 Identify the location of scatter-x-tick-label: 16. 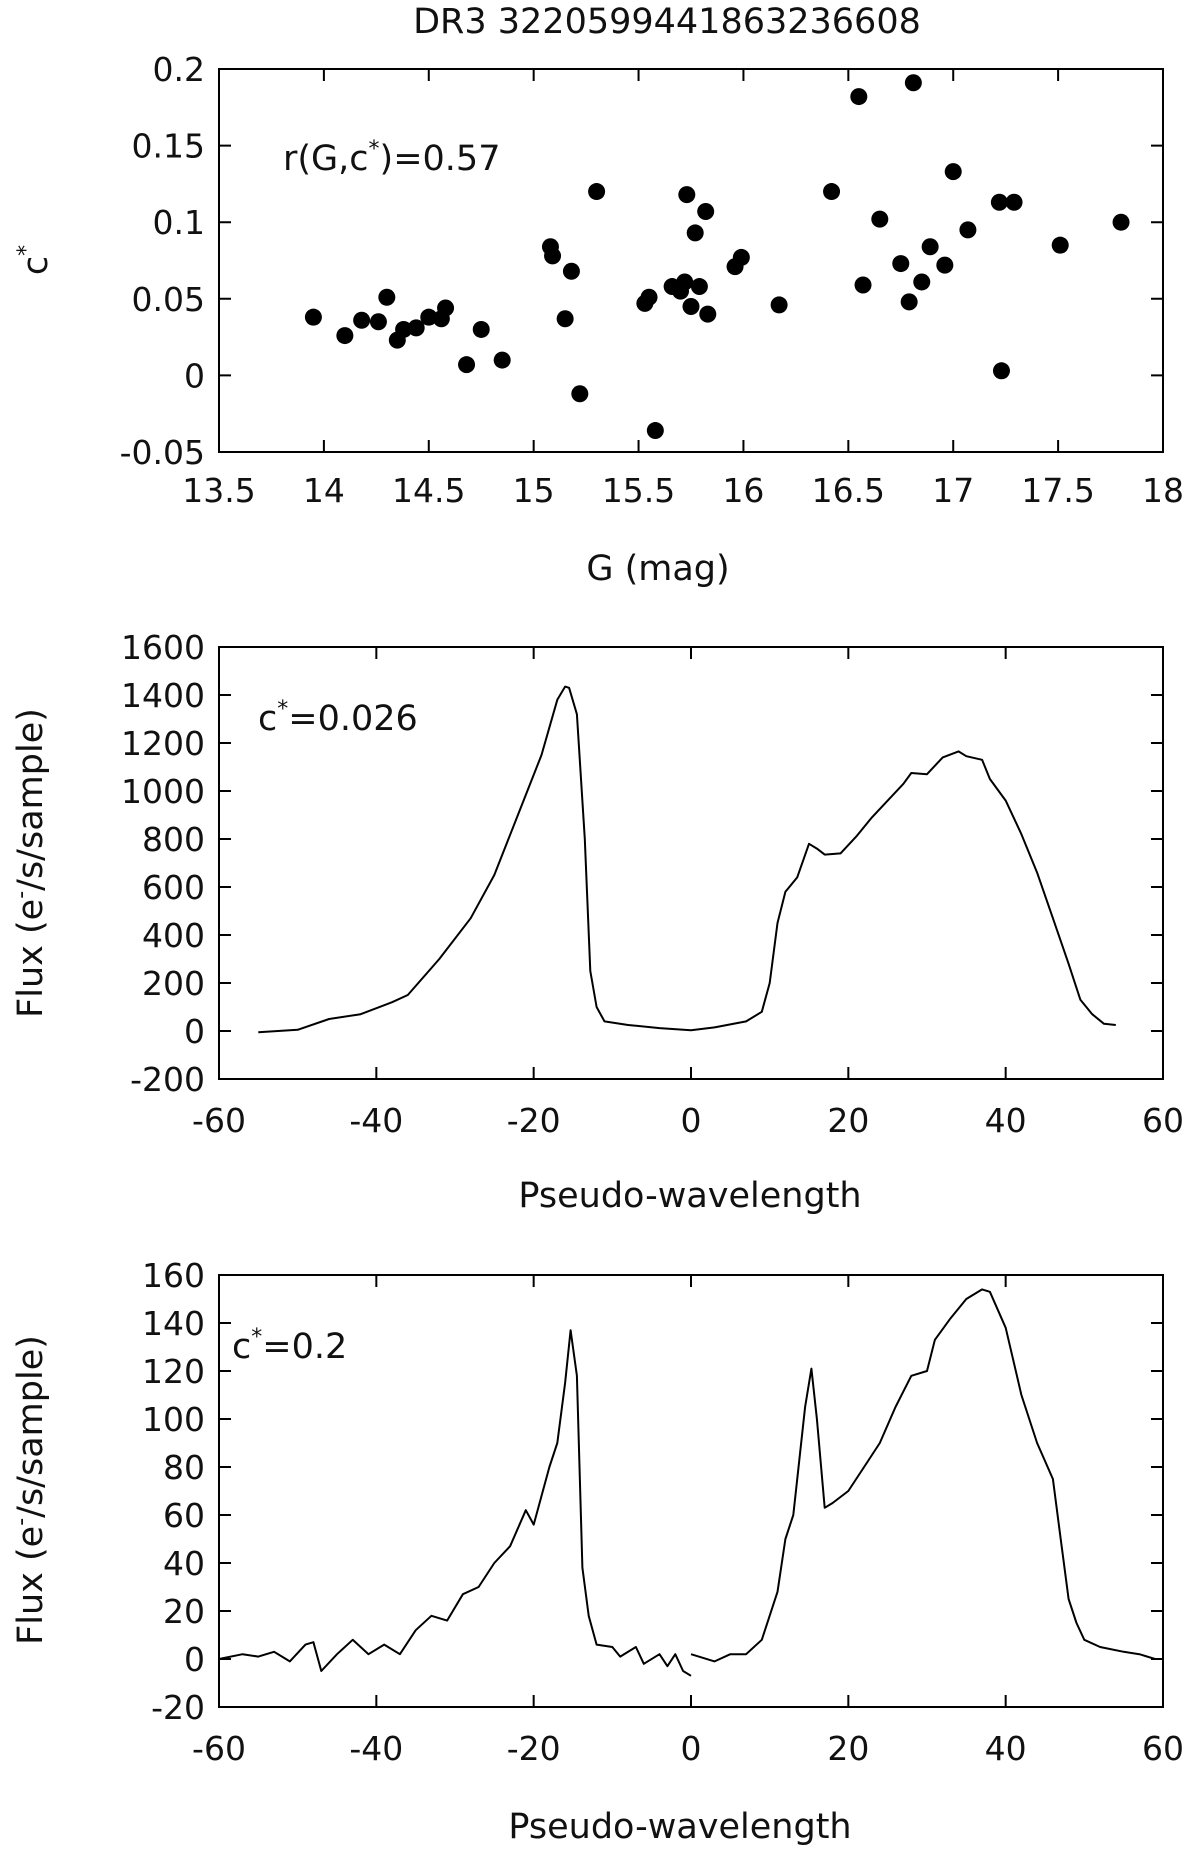
(743, 490).